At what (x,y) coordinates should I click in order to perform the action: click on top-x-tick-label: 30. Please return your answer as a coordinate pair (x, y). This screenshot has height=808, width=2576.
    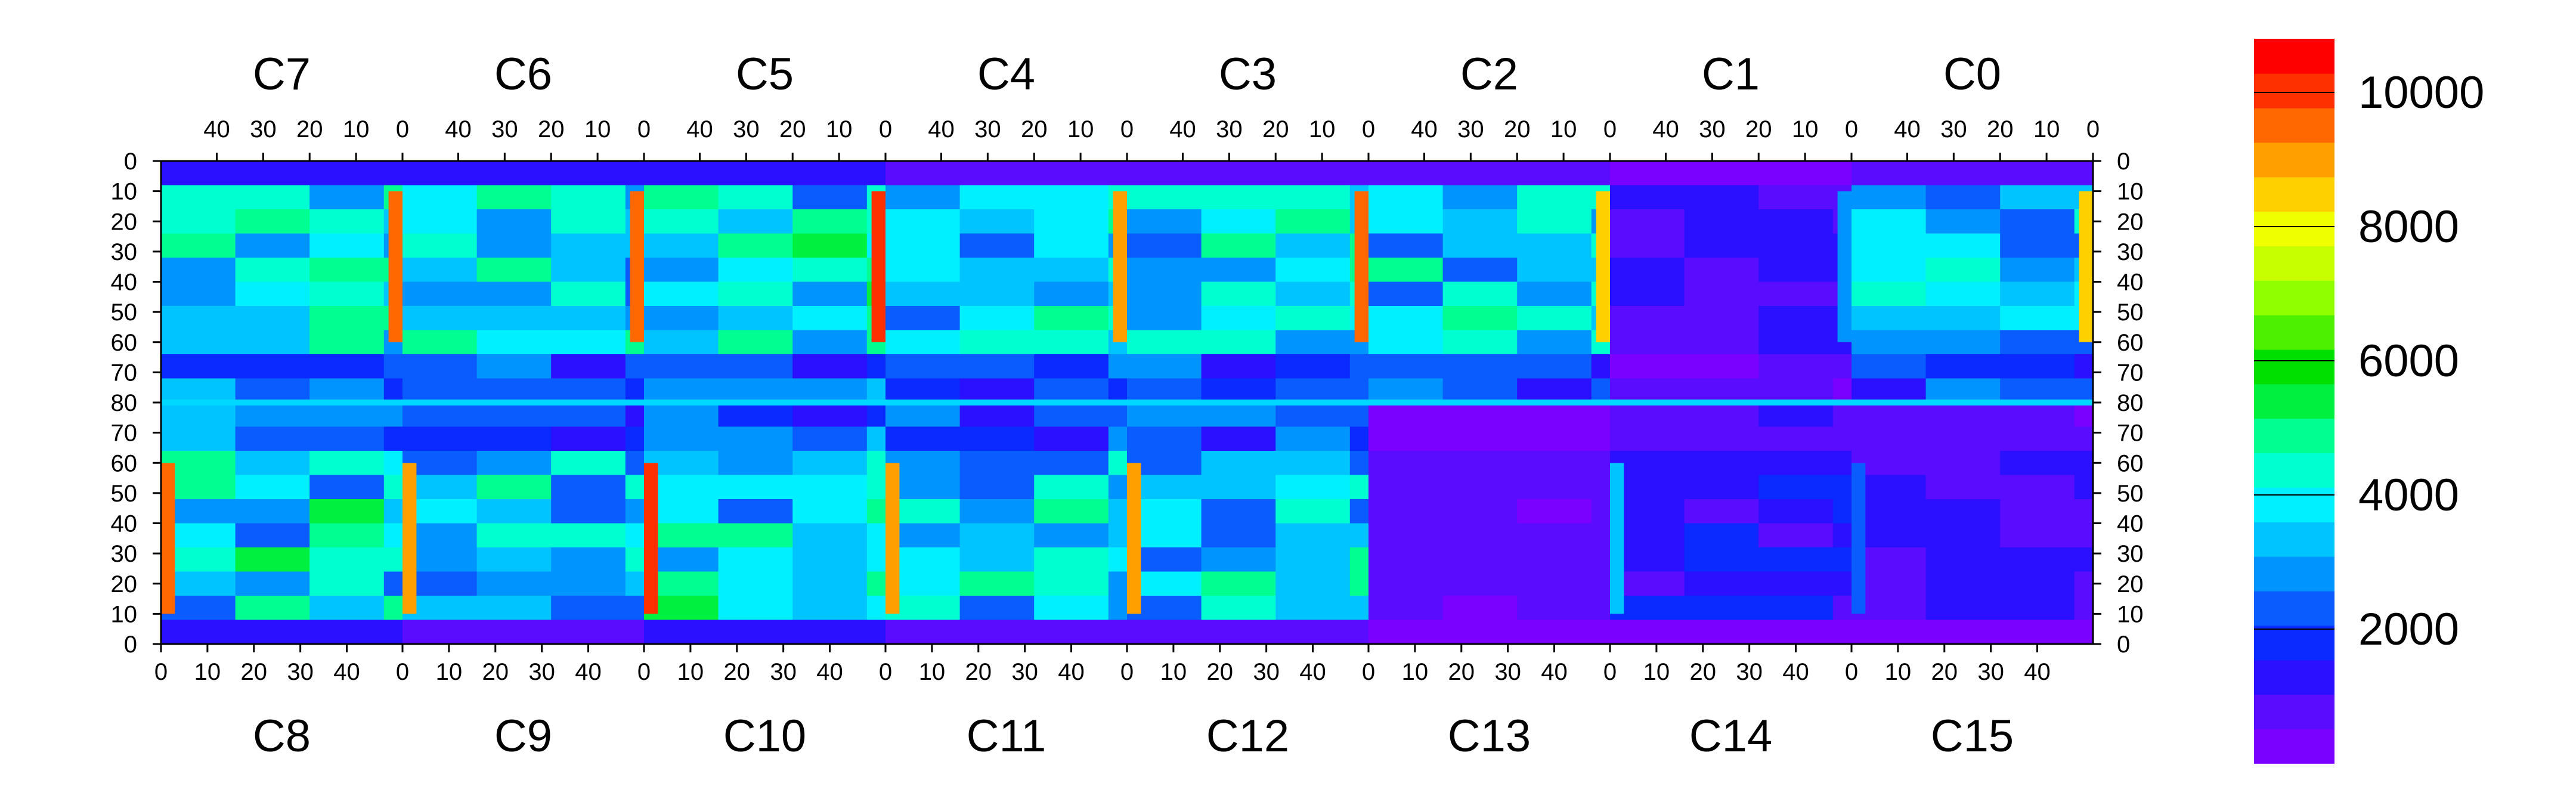
    Looking at the image, I should click on (504, 129).